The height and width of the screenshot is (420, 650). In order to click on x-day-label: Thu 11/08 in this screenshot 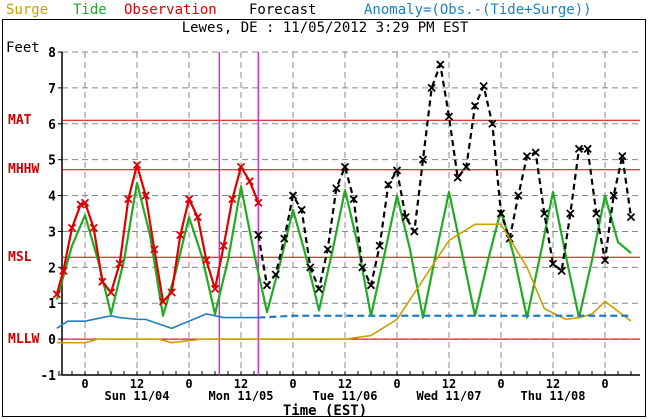, I will do `click(552, 396)`.